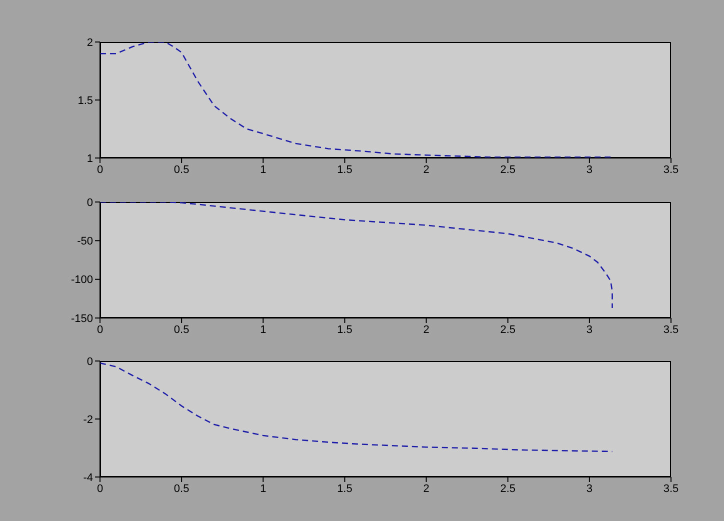 The image size is (724, 521). I want to click on y-tick-label: -50, so click(85, 242).